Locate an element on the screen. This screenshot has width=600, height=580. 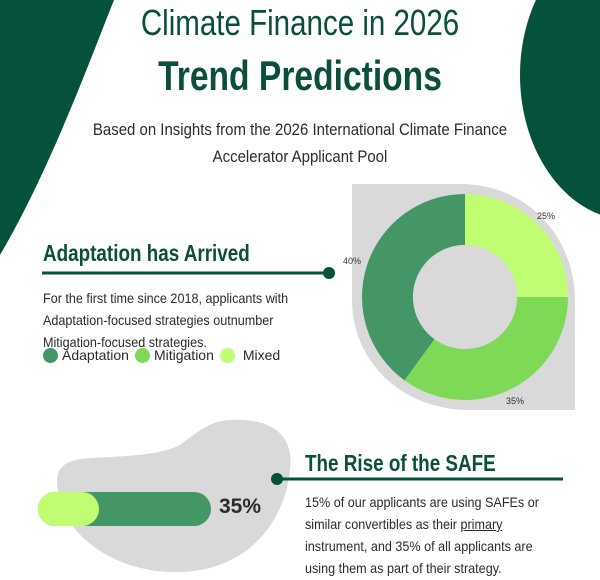
right-decor-shape is located at coordinates (560, 107).